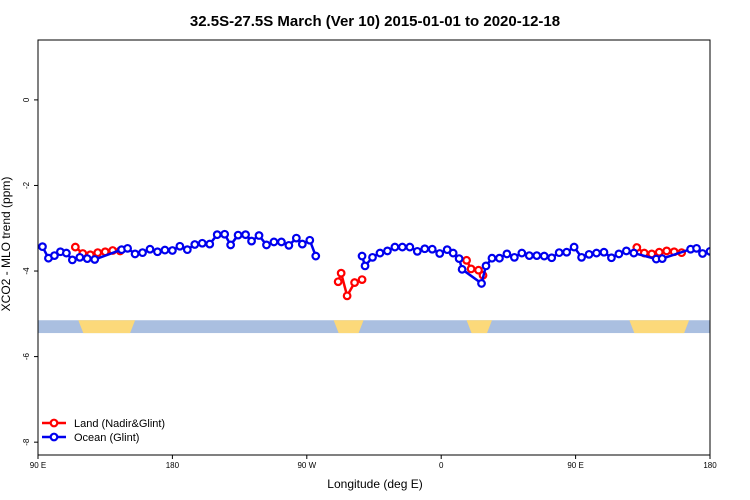 The width and height of the screenshot is (750, 500). Describe the element at coordinates (26, 99) in the screenshot. I see `y-tick-label: 0` at that location.